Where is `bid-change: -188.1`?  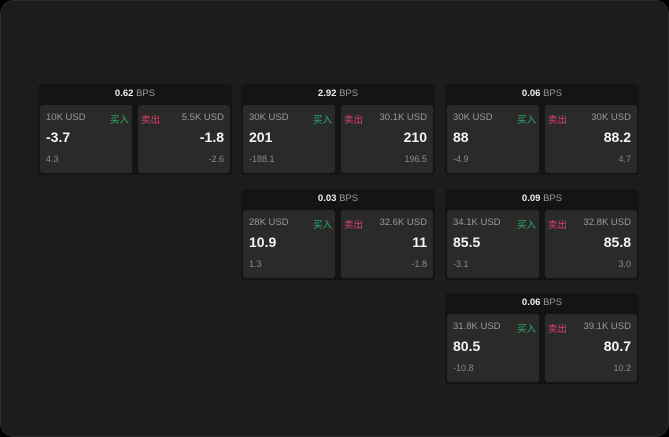
bid-change: -188.1 is located at coordinates (262, 159).